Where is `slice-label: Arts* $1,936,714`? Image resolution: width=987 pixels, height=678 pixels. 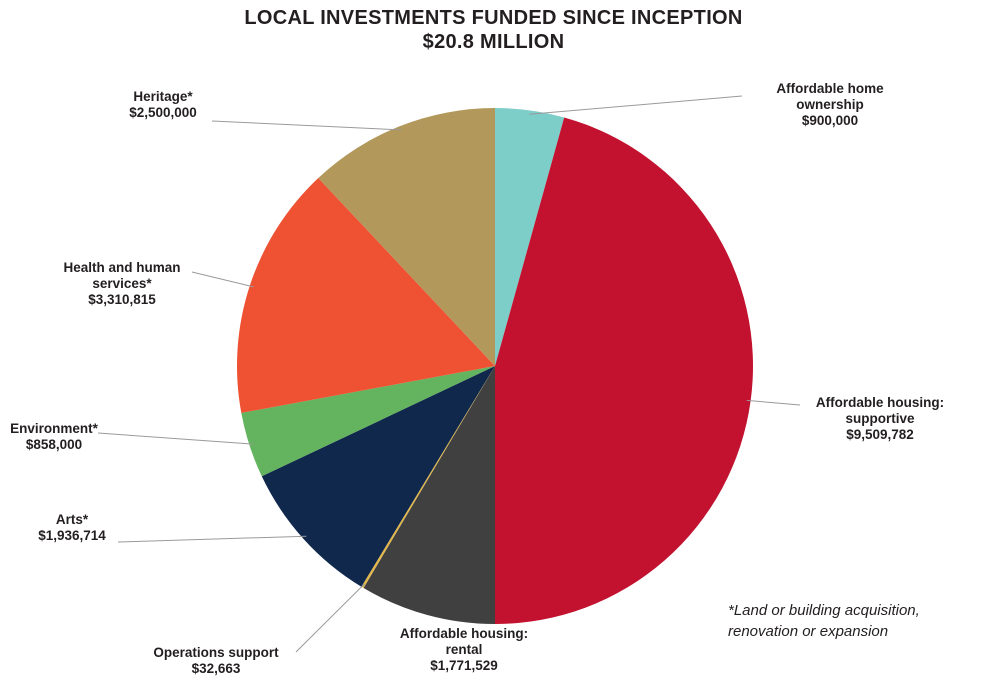 slice-label: Arts* $1,936,714 is located at coordinates (72, 527).